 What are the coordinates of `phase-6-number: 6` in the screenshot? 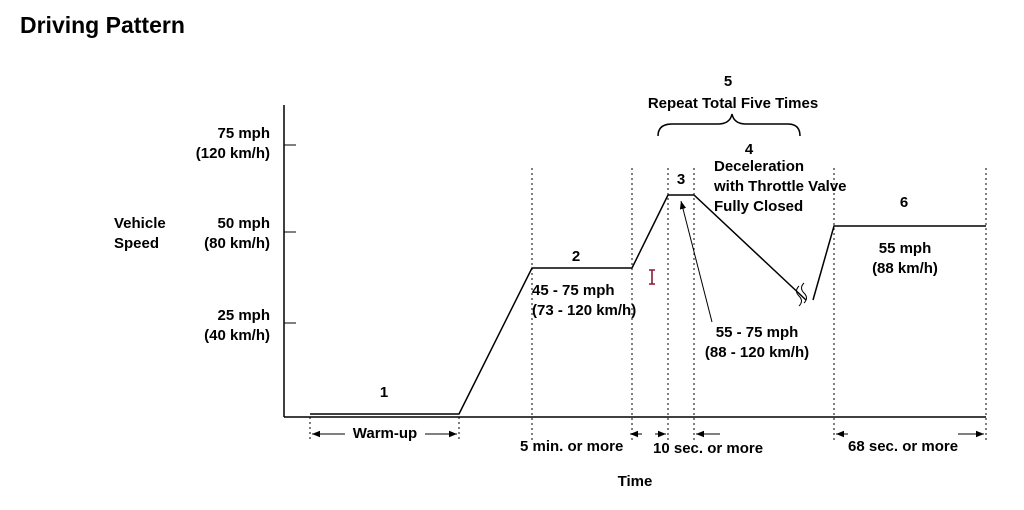 It's located at (904, 202).